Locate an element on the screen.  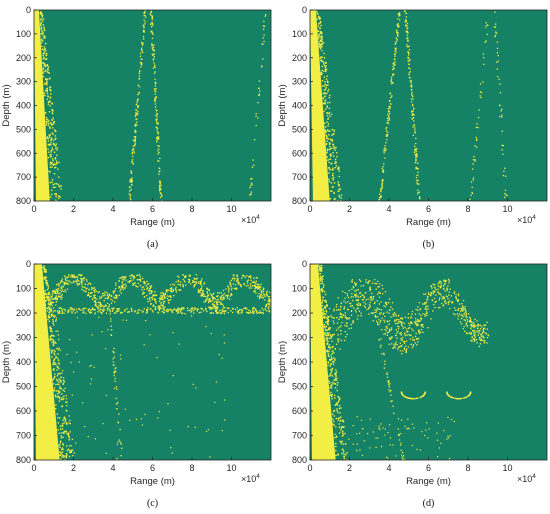
y-tick-label: 800 is located at coordinates (299, 460).